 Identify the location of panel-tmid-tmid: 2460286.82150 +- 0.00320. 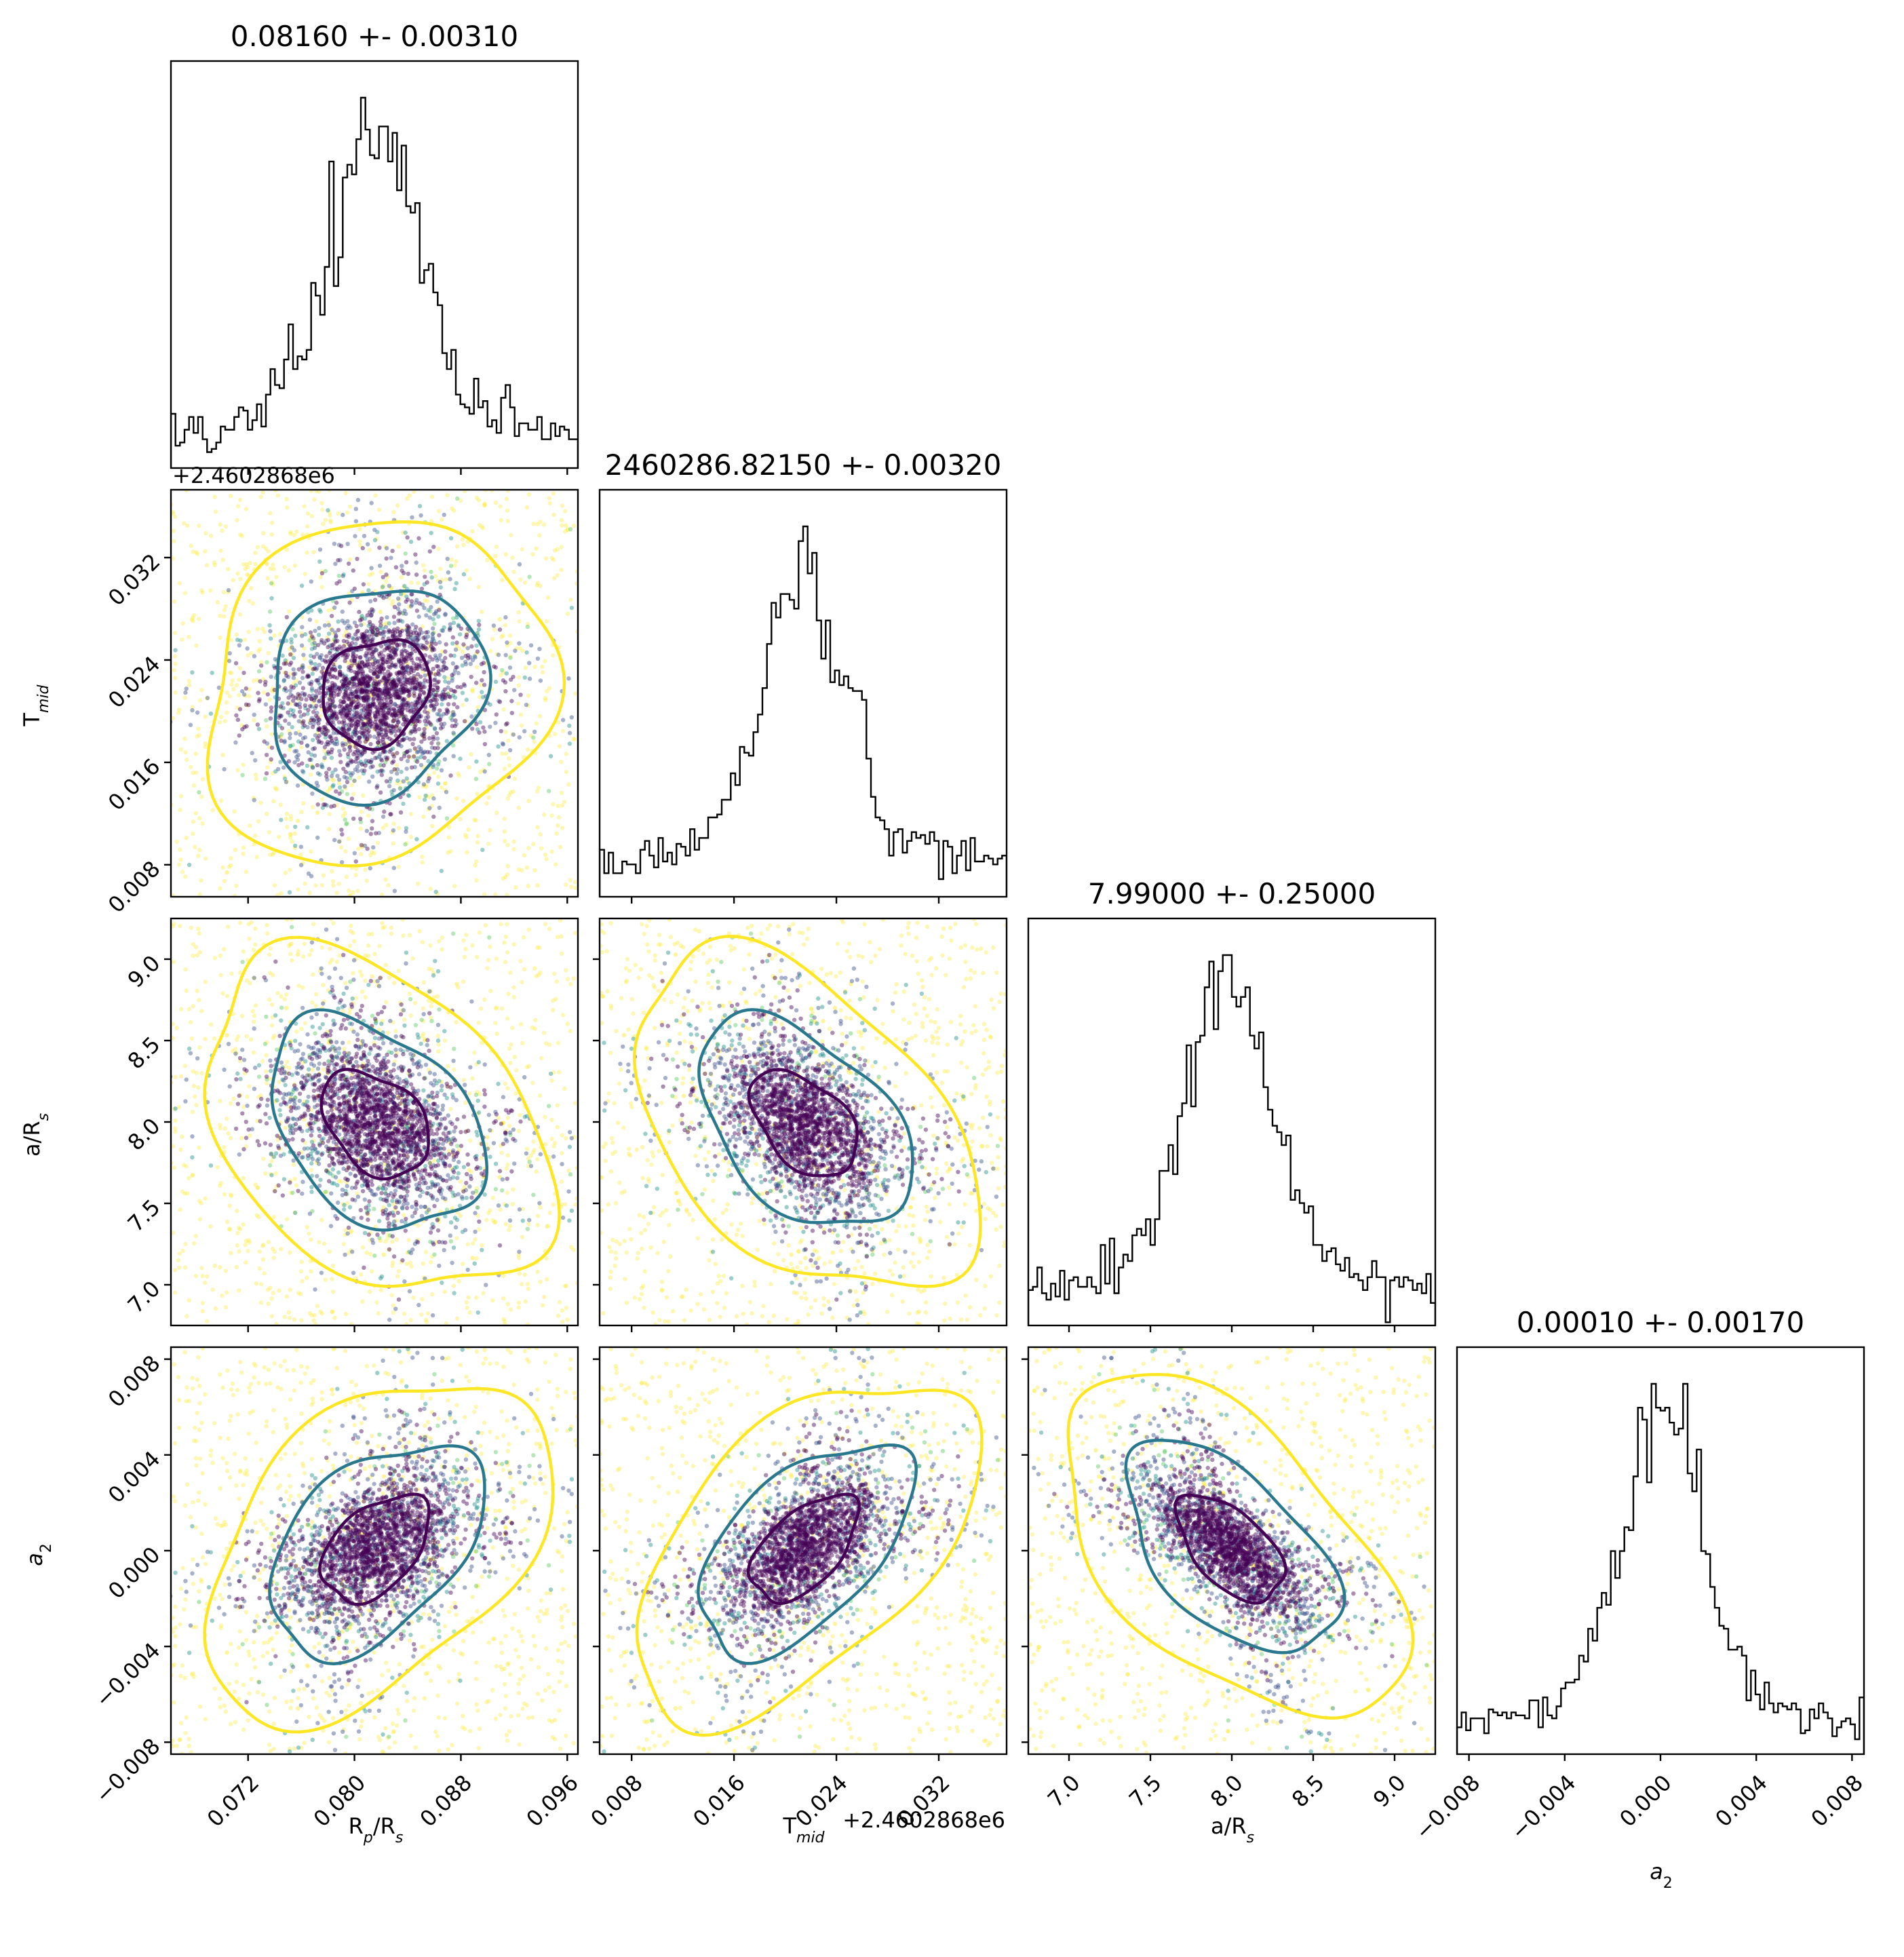
(803, 676).